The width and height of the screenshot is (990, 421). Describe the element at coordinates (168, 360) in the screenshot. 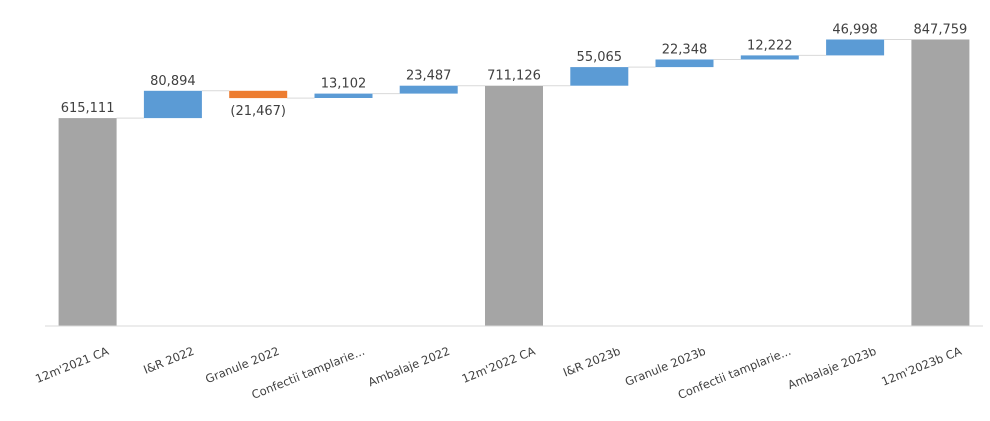

I see `category-label-1: I&R 2022` at that location.